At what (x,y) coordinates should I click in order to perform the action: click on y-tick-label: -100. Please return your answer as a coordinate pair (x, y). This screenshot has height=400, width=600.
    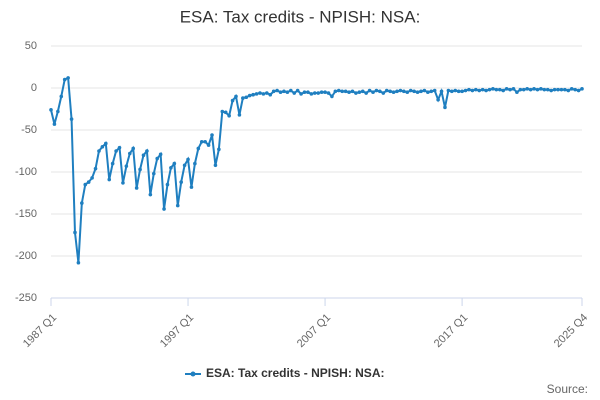
    Looking at the image, I should click on (26, 172).